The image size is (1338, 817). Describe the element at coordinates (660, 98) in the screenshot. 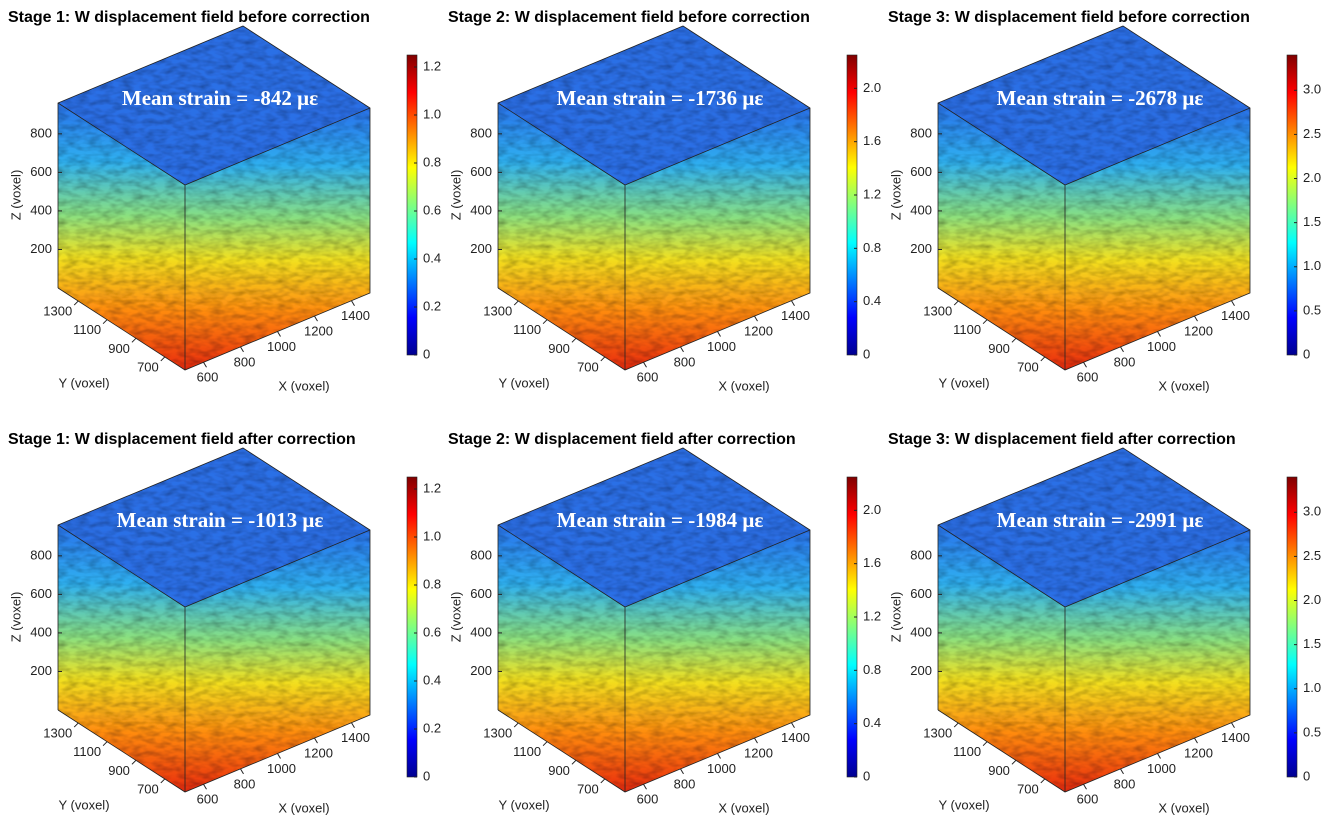

I see `annotation: Mean strain = -1736 με` at that location.